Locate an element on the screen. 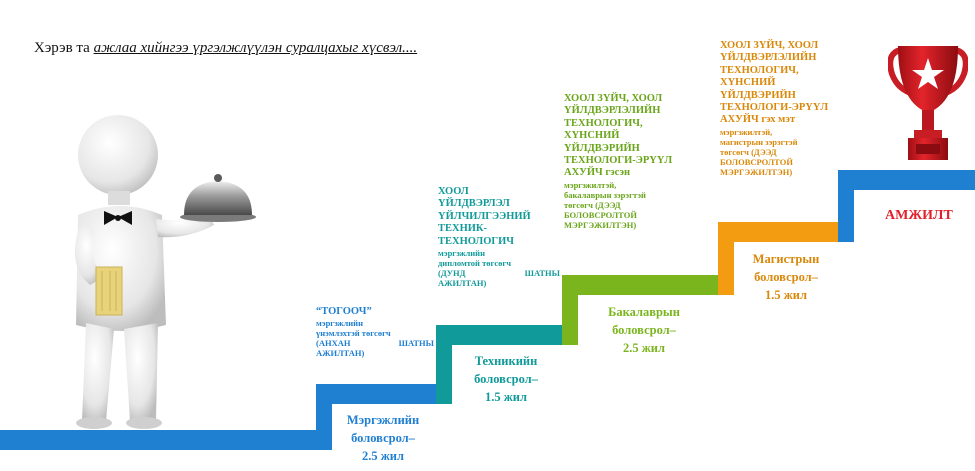  step-cook-title: “ТОГООЧ” is located at coordinates (344, 311).